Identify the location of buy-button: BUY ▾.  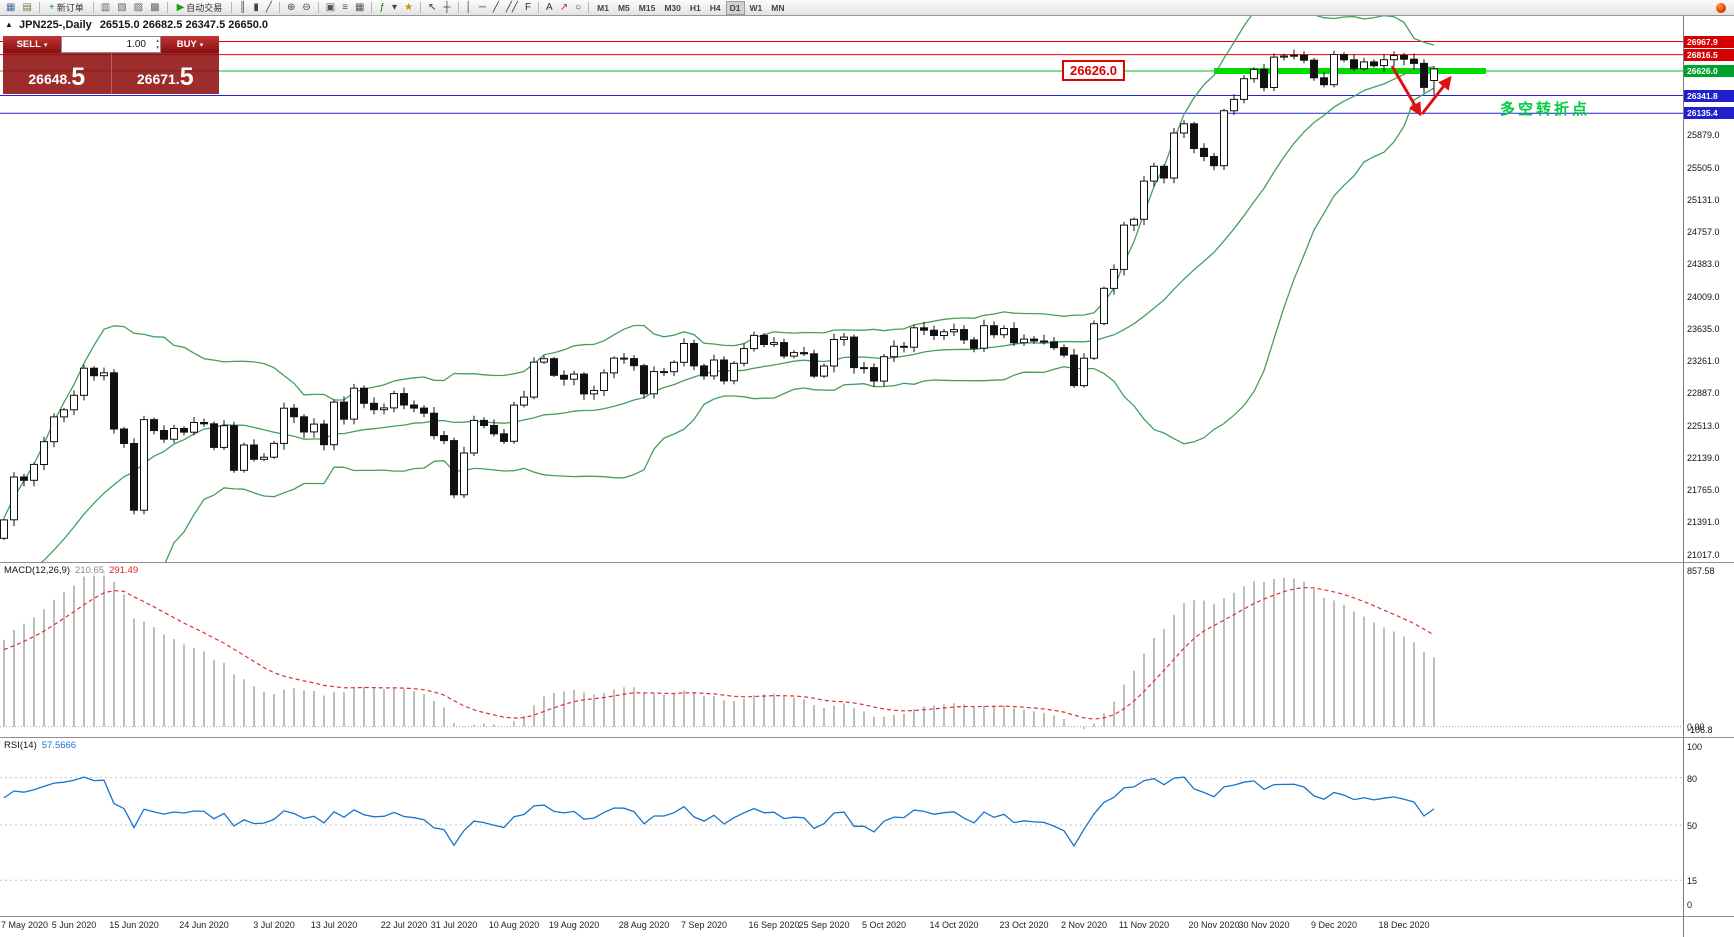
(190, 44).